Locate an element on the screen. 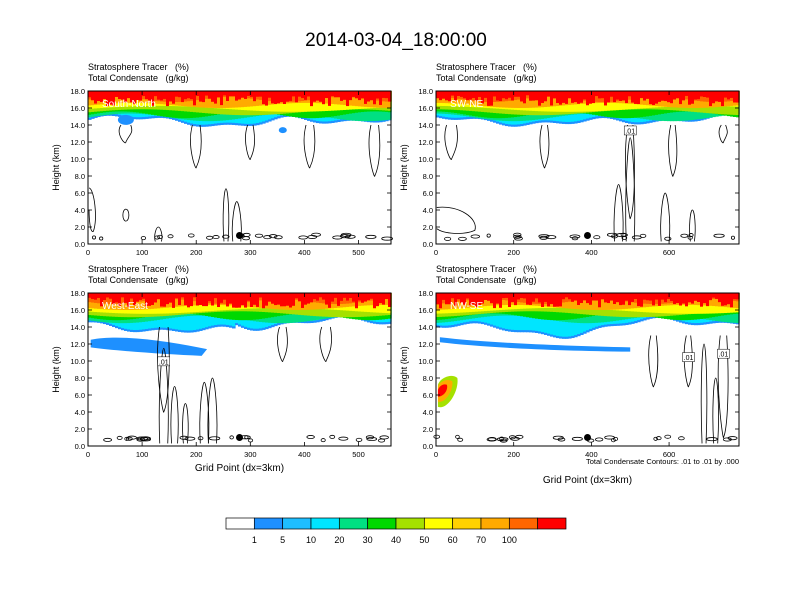  y-tick-label: 12.0 is located at coordinates (77, 344).